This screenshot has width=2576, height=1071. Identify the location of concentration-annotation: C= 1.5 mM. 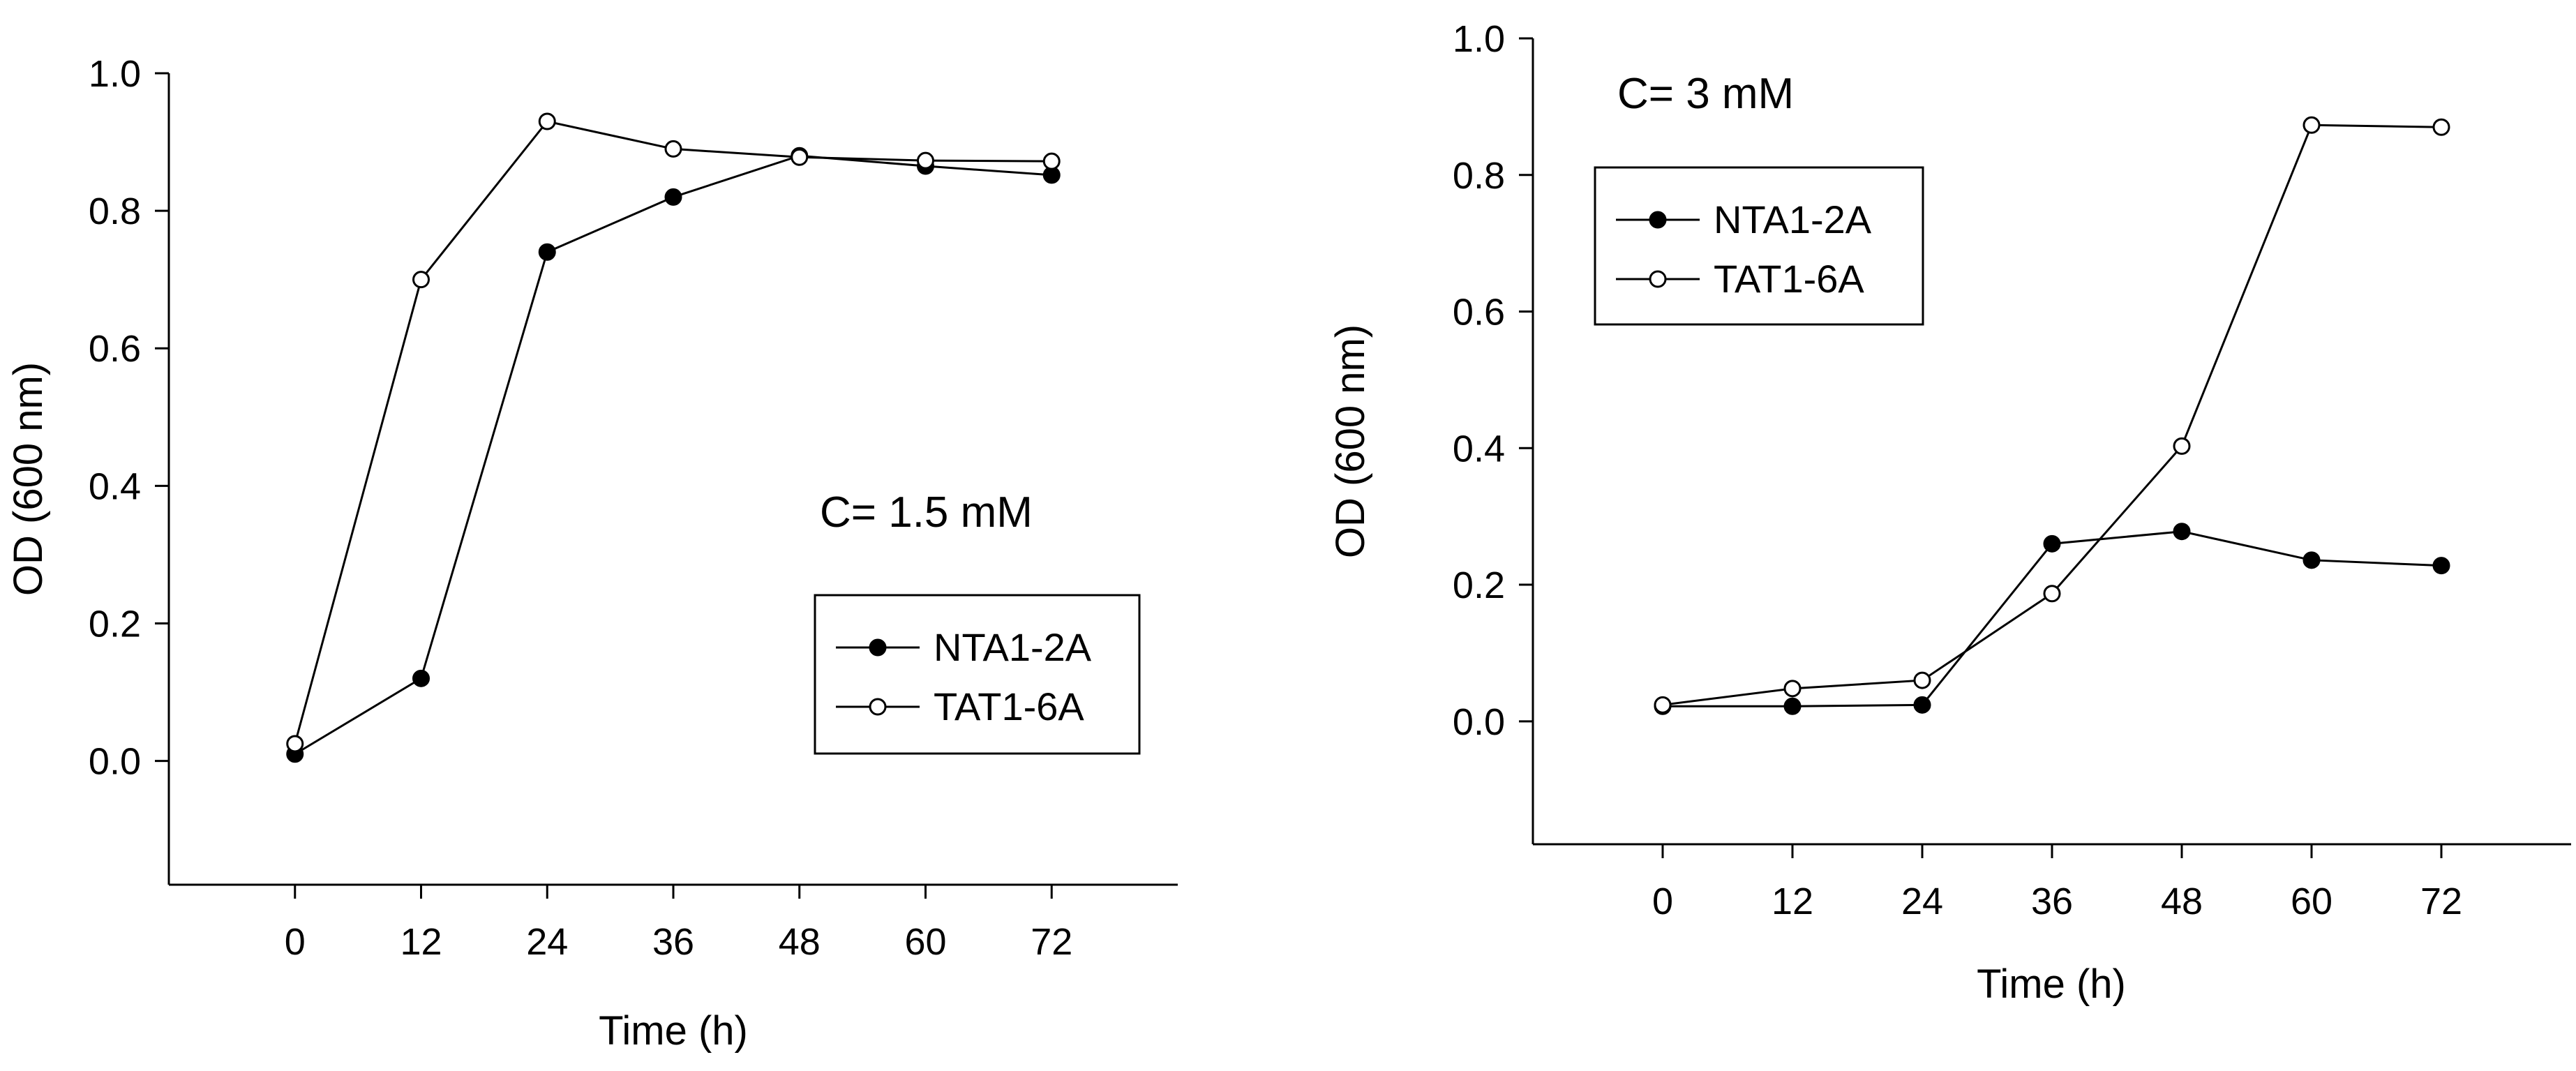
(926, 512).